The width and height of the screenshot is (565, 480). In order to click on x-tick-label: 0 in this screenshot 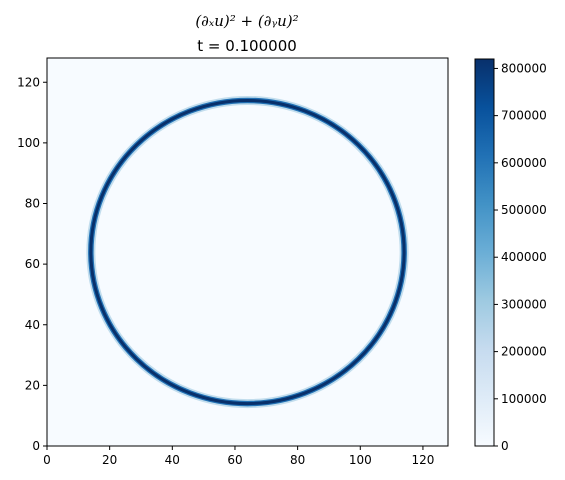, I will do `click(47, 460)`.